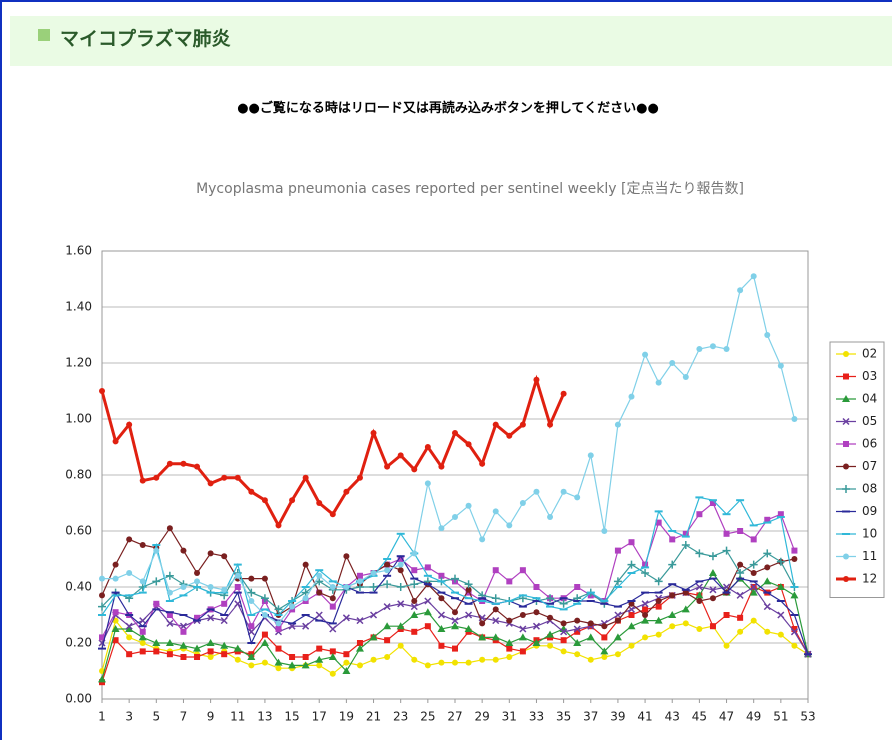 This screenshot has height=740, width=892. What do you see at coordinates (44, 35) in the screenshot?
I see `header-icon` at bounding box center [44, 35].